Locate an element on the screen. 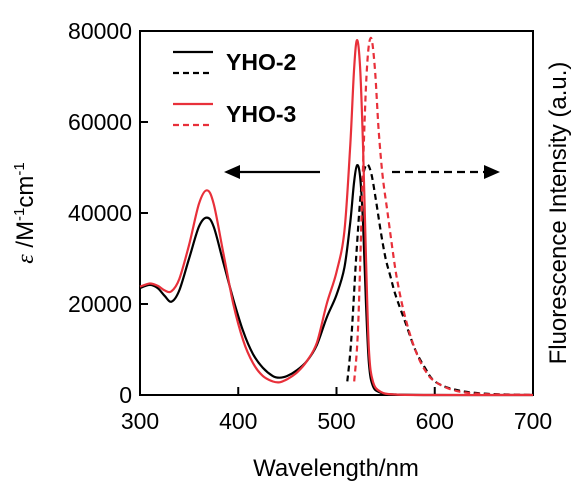  x-axis-title: Wavelength/nm is located at coordinates (336, 468).